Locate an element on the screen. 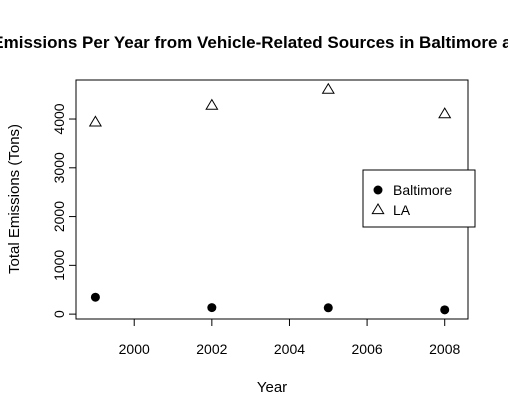  la-legend-marker is located at coordinates (378, 209).